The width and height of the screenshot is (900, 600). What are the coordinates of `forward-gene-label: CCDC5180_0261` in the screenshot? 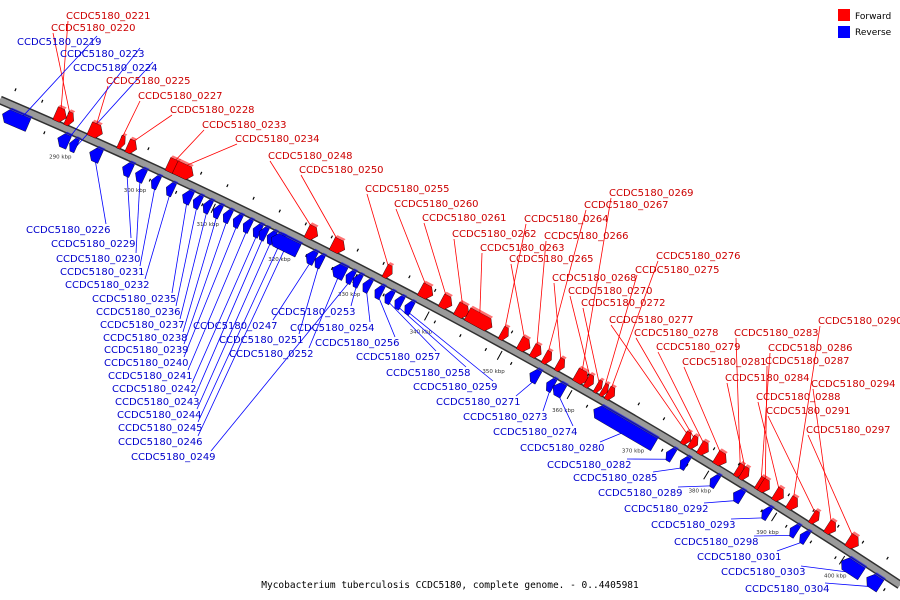 It's located at (464, 218).